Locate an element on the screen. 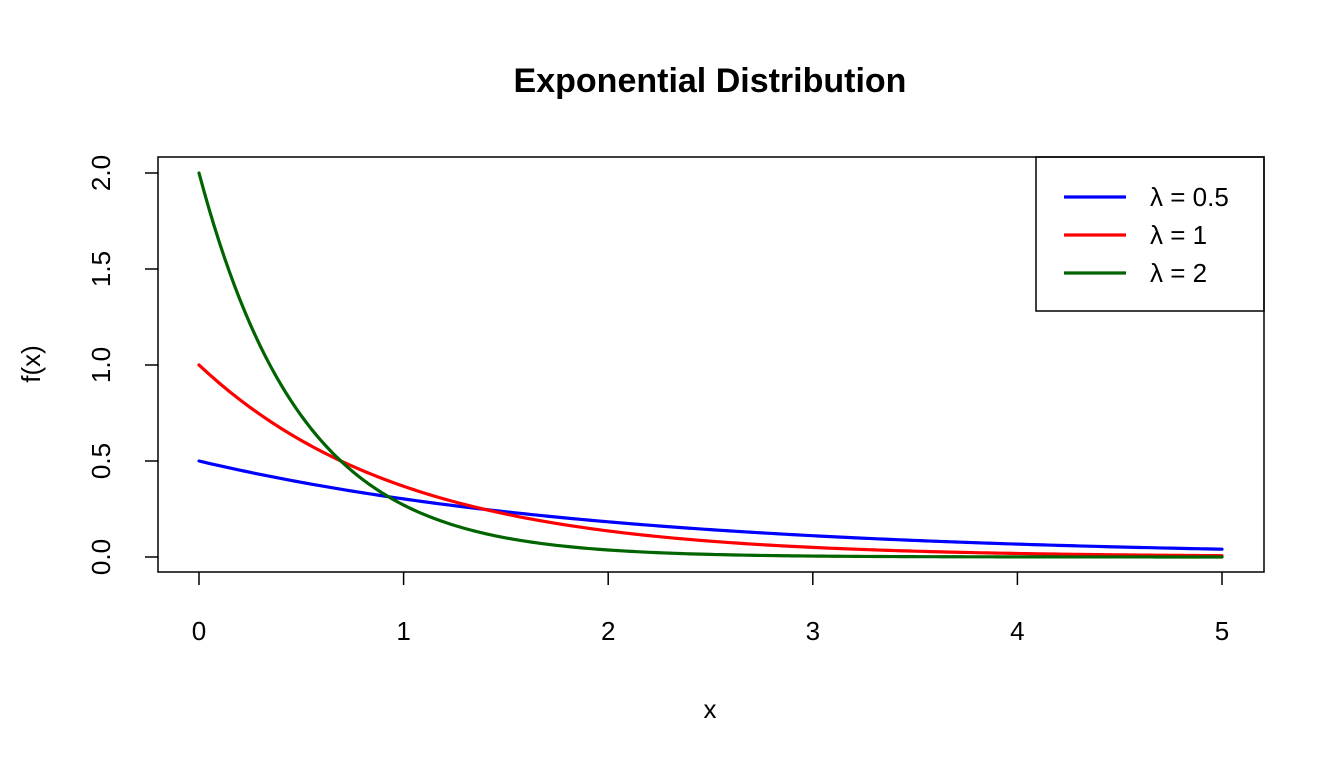 This screenshot has width=1344, height=768. y-axis-label: f(x) is located at coordinates (31, 364).